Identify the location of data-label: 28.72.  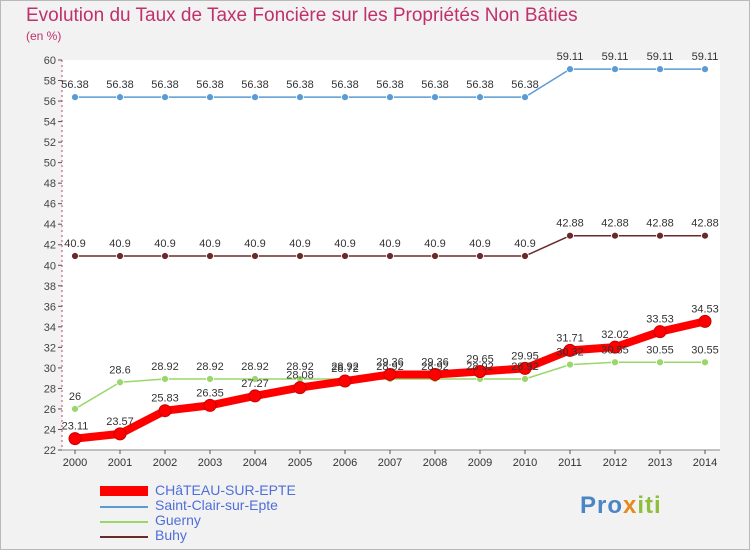
(345, 369).